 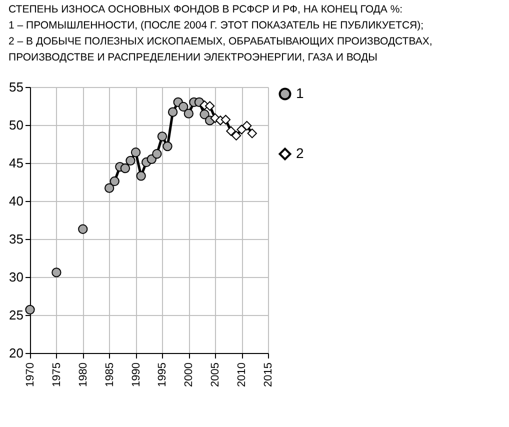 What do you see at coordinates (189, 374) in the screenshot?
I see `x-tick-label: 2000` at bounding box center [189, 374].